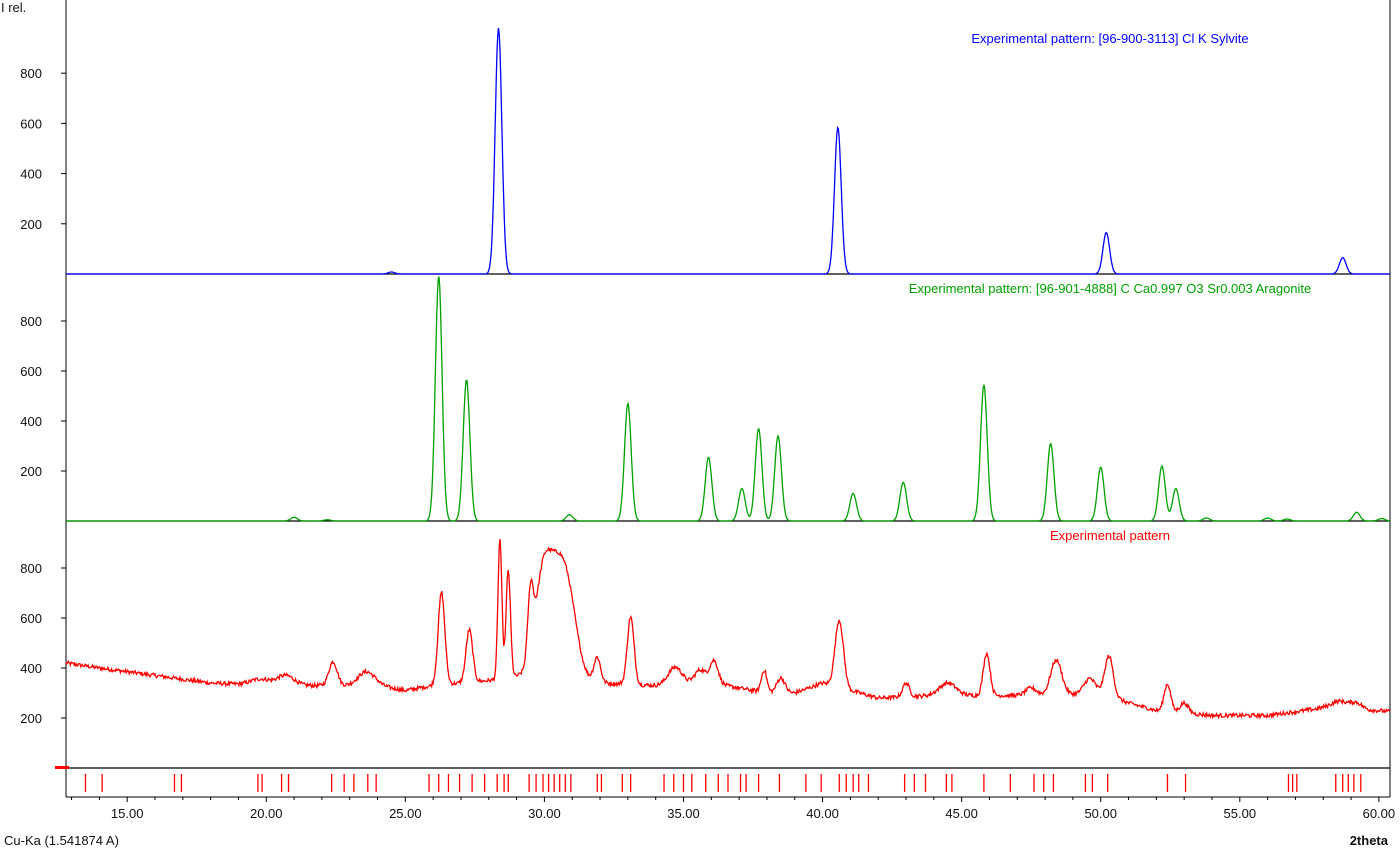  I want to click on x-tick-label: 45.00, so click(961, 813).